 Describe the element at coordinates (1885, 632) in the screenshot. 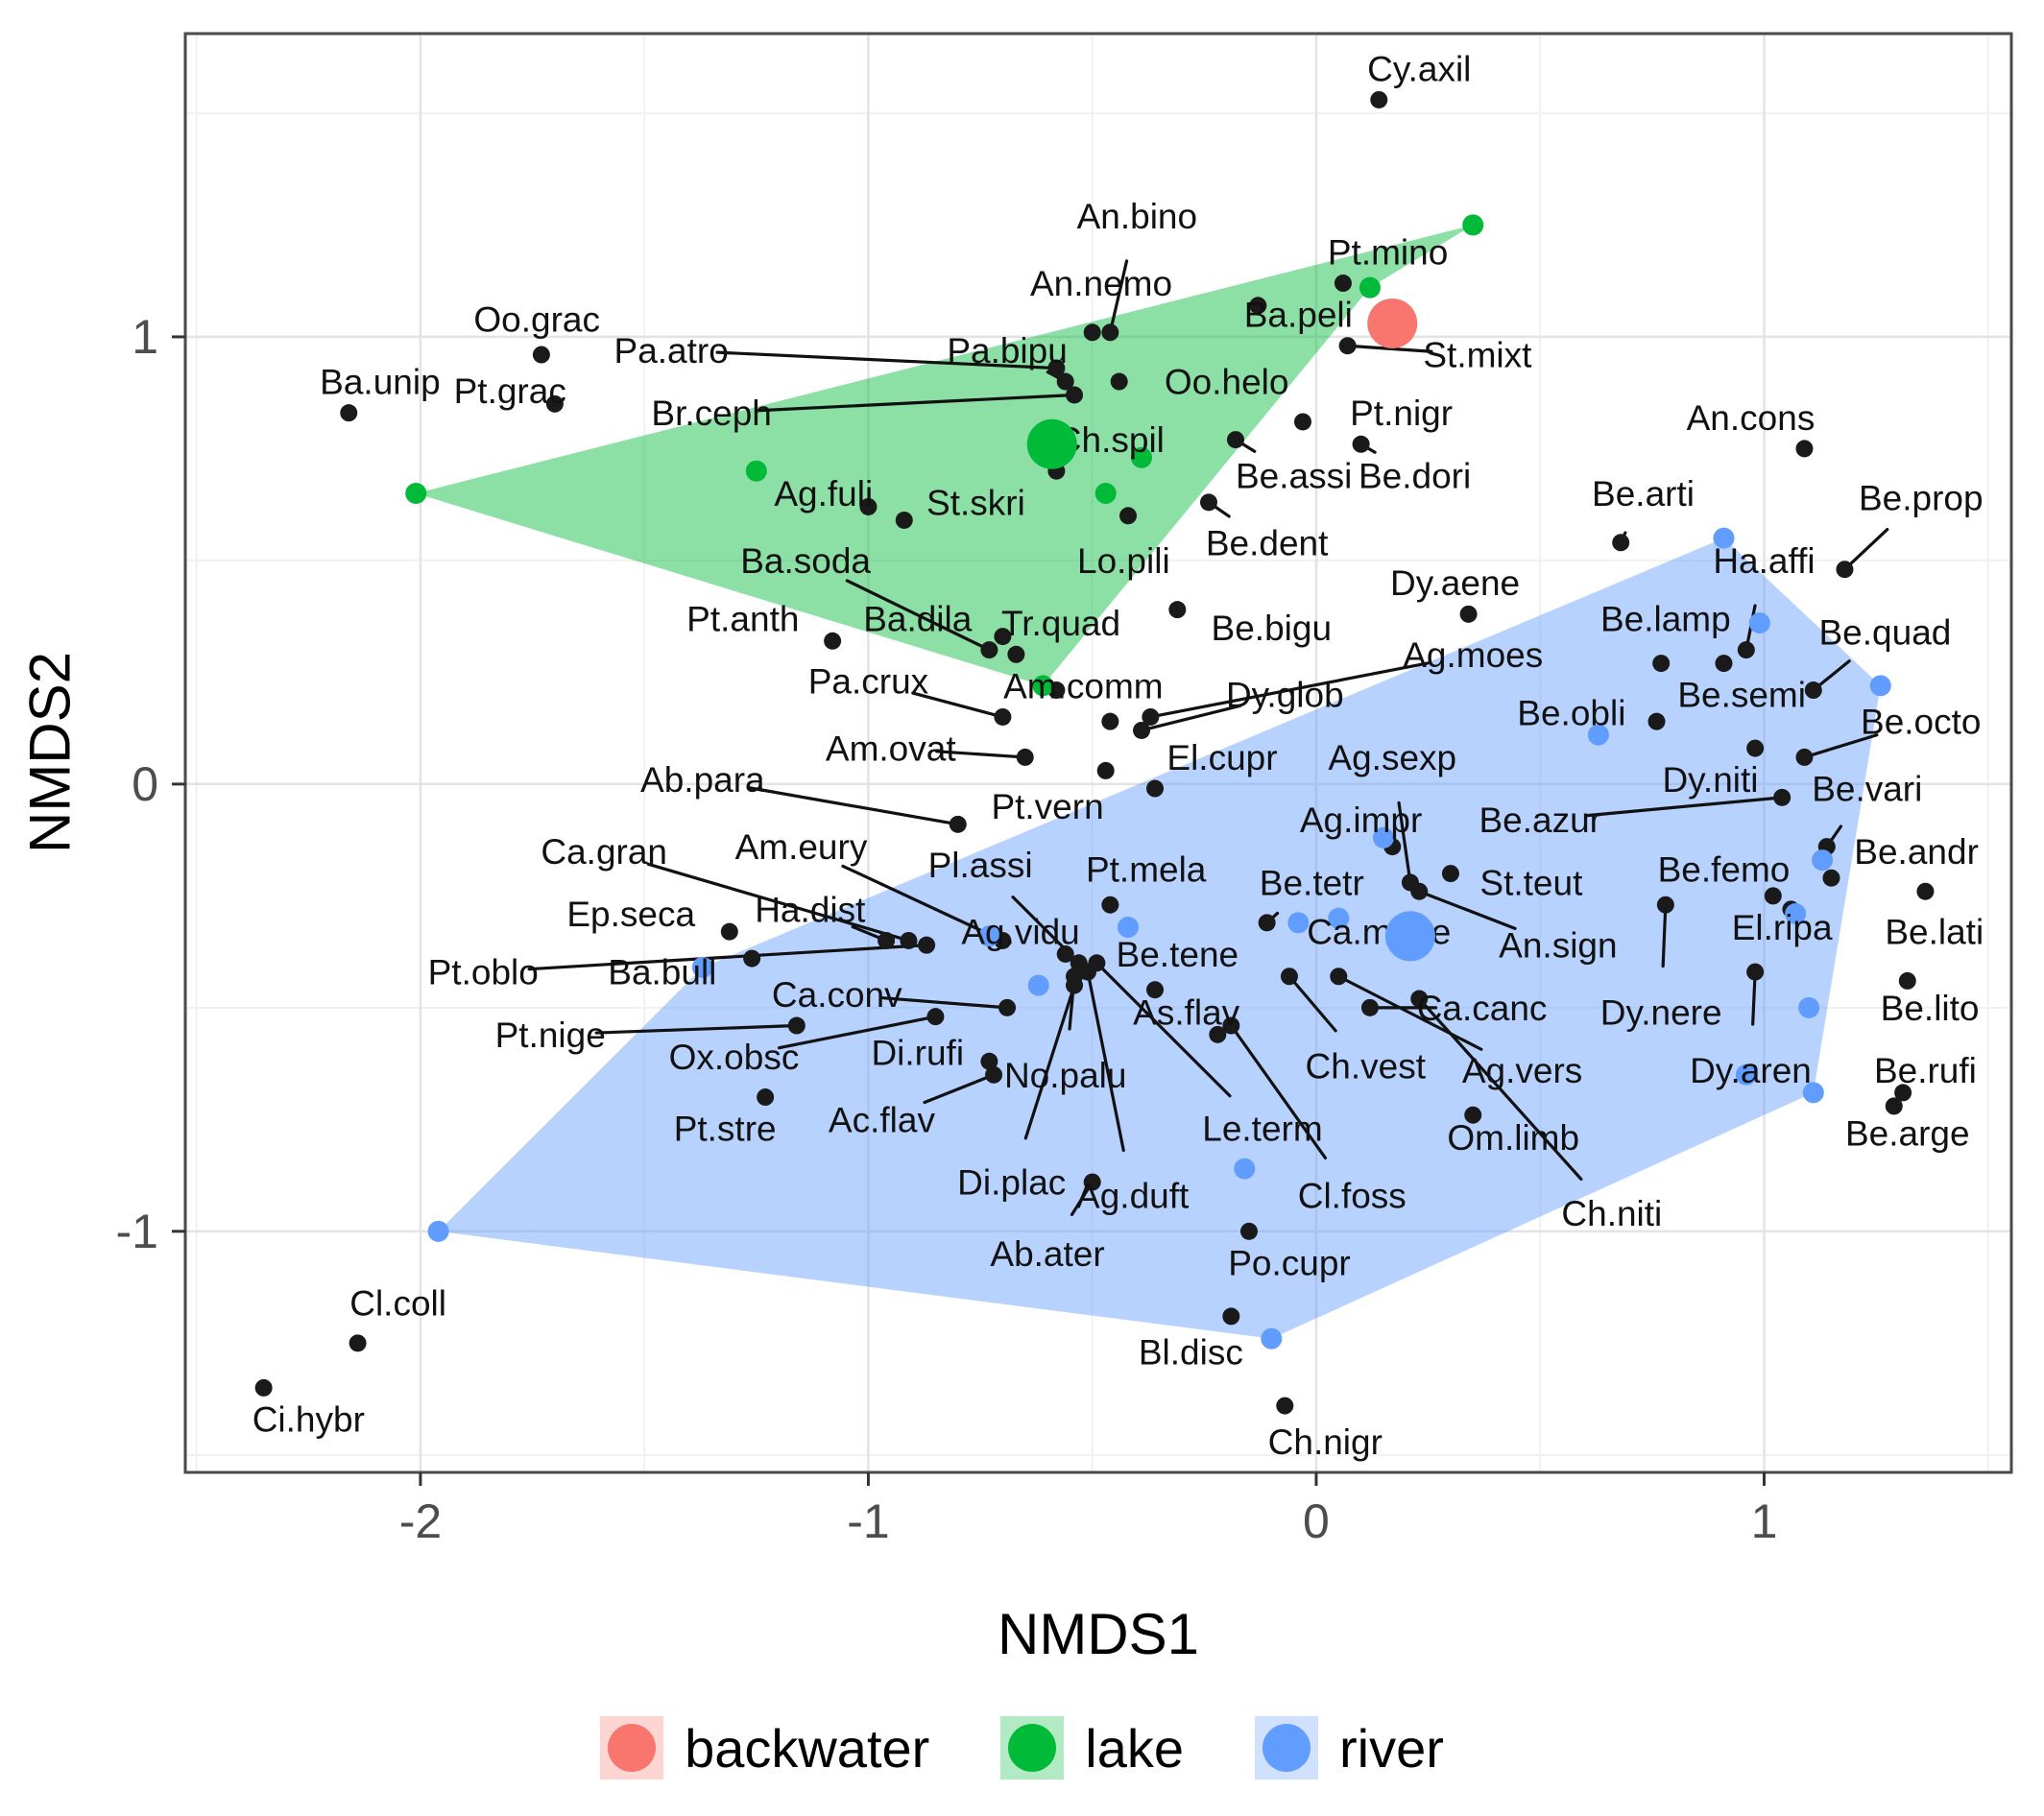

I see `species-label: Be.quad` at that location.